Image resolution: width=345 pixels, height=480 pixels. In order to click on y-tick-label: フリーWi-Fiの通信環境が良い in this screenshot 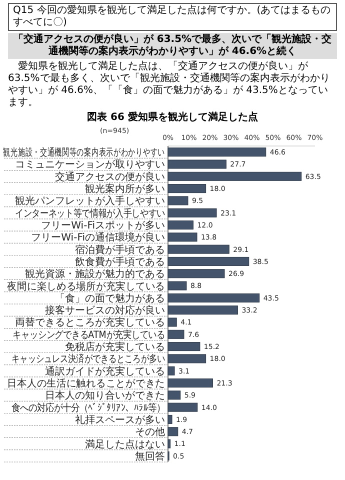, I will do `click(98, 238)`.